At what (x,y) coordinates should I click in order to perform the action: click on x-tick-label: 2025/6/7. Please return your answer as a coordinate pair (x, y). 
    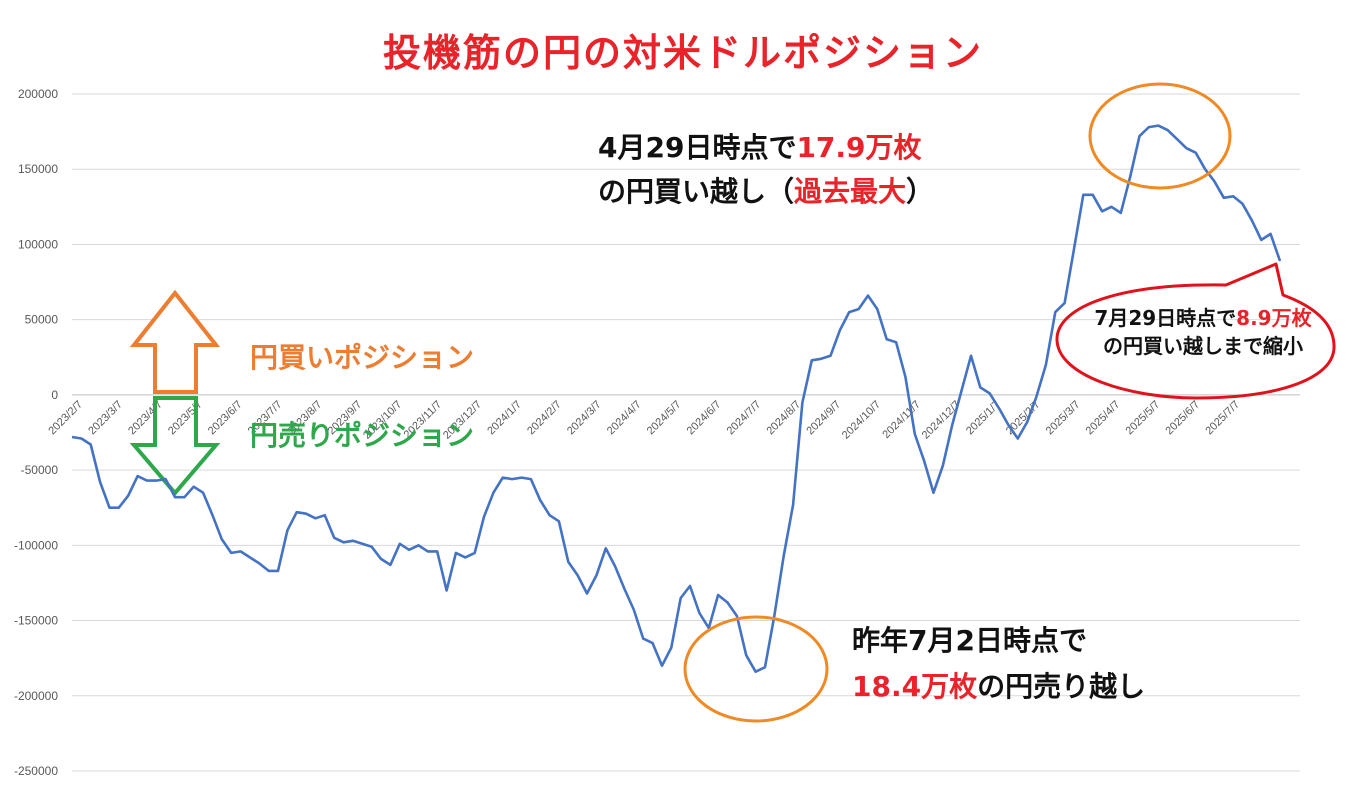
    Looking at the image, I should click on (1182, 418).